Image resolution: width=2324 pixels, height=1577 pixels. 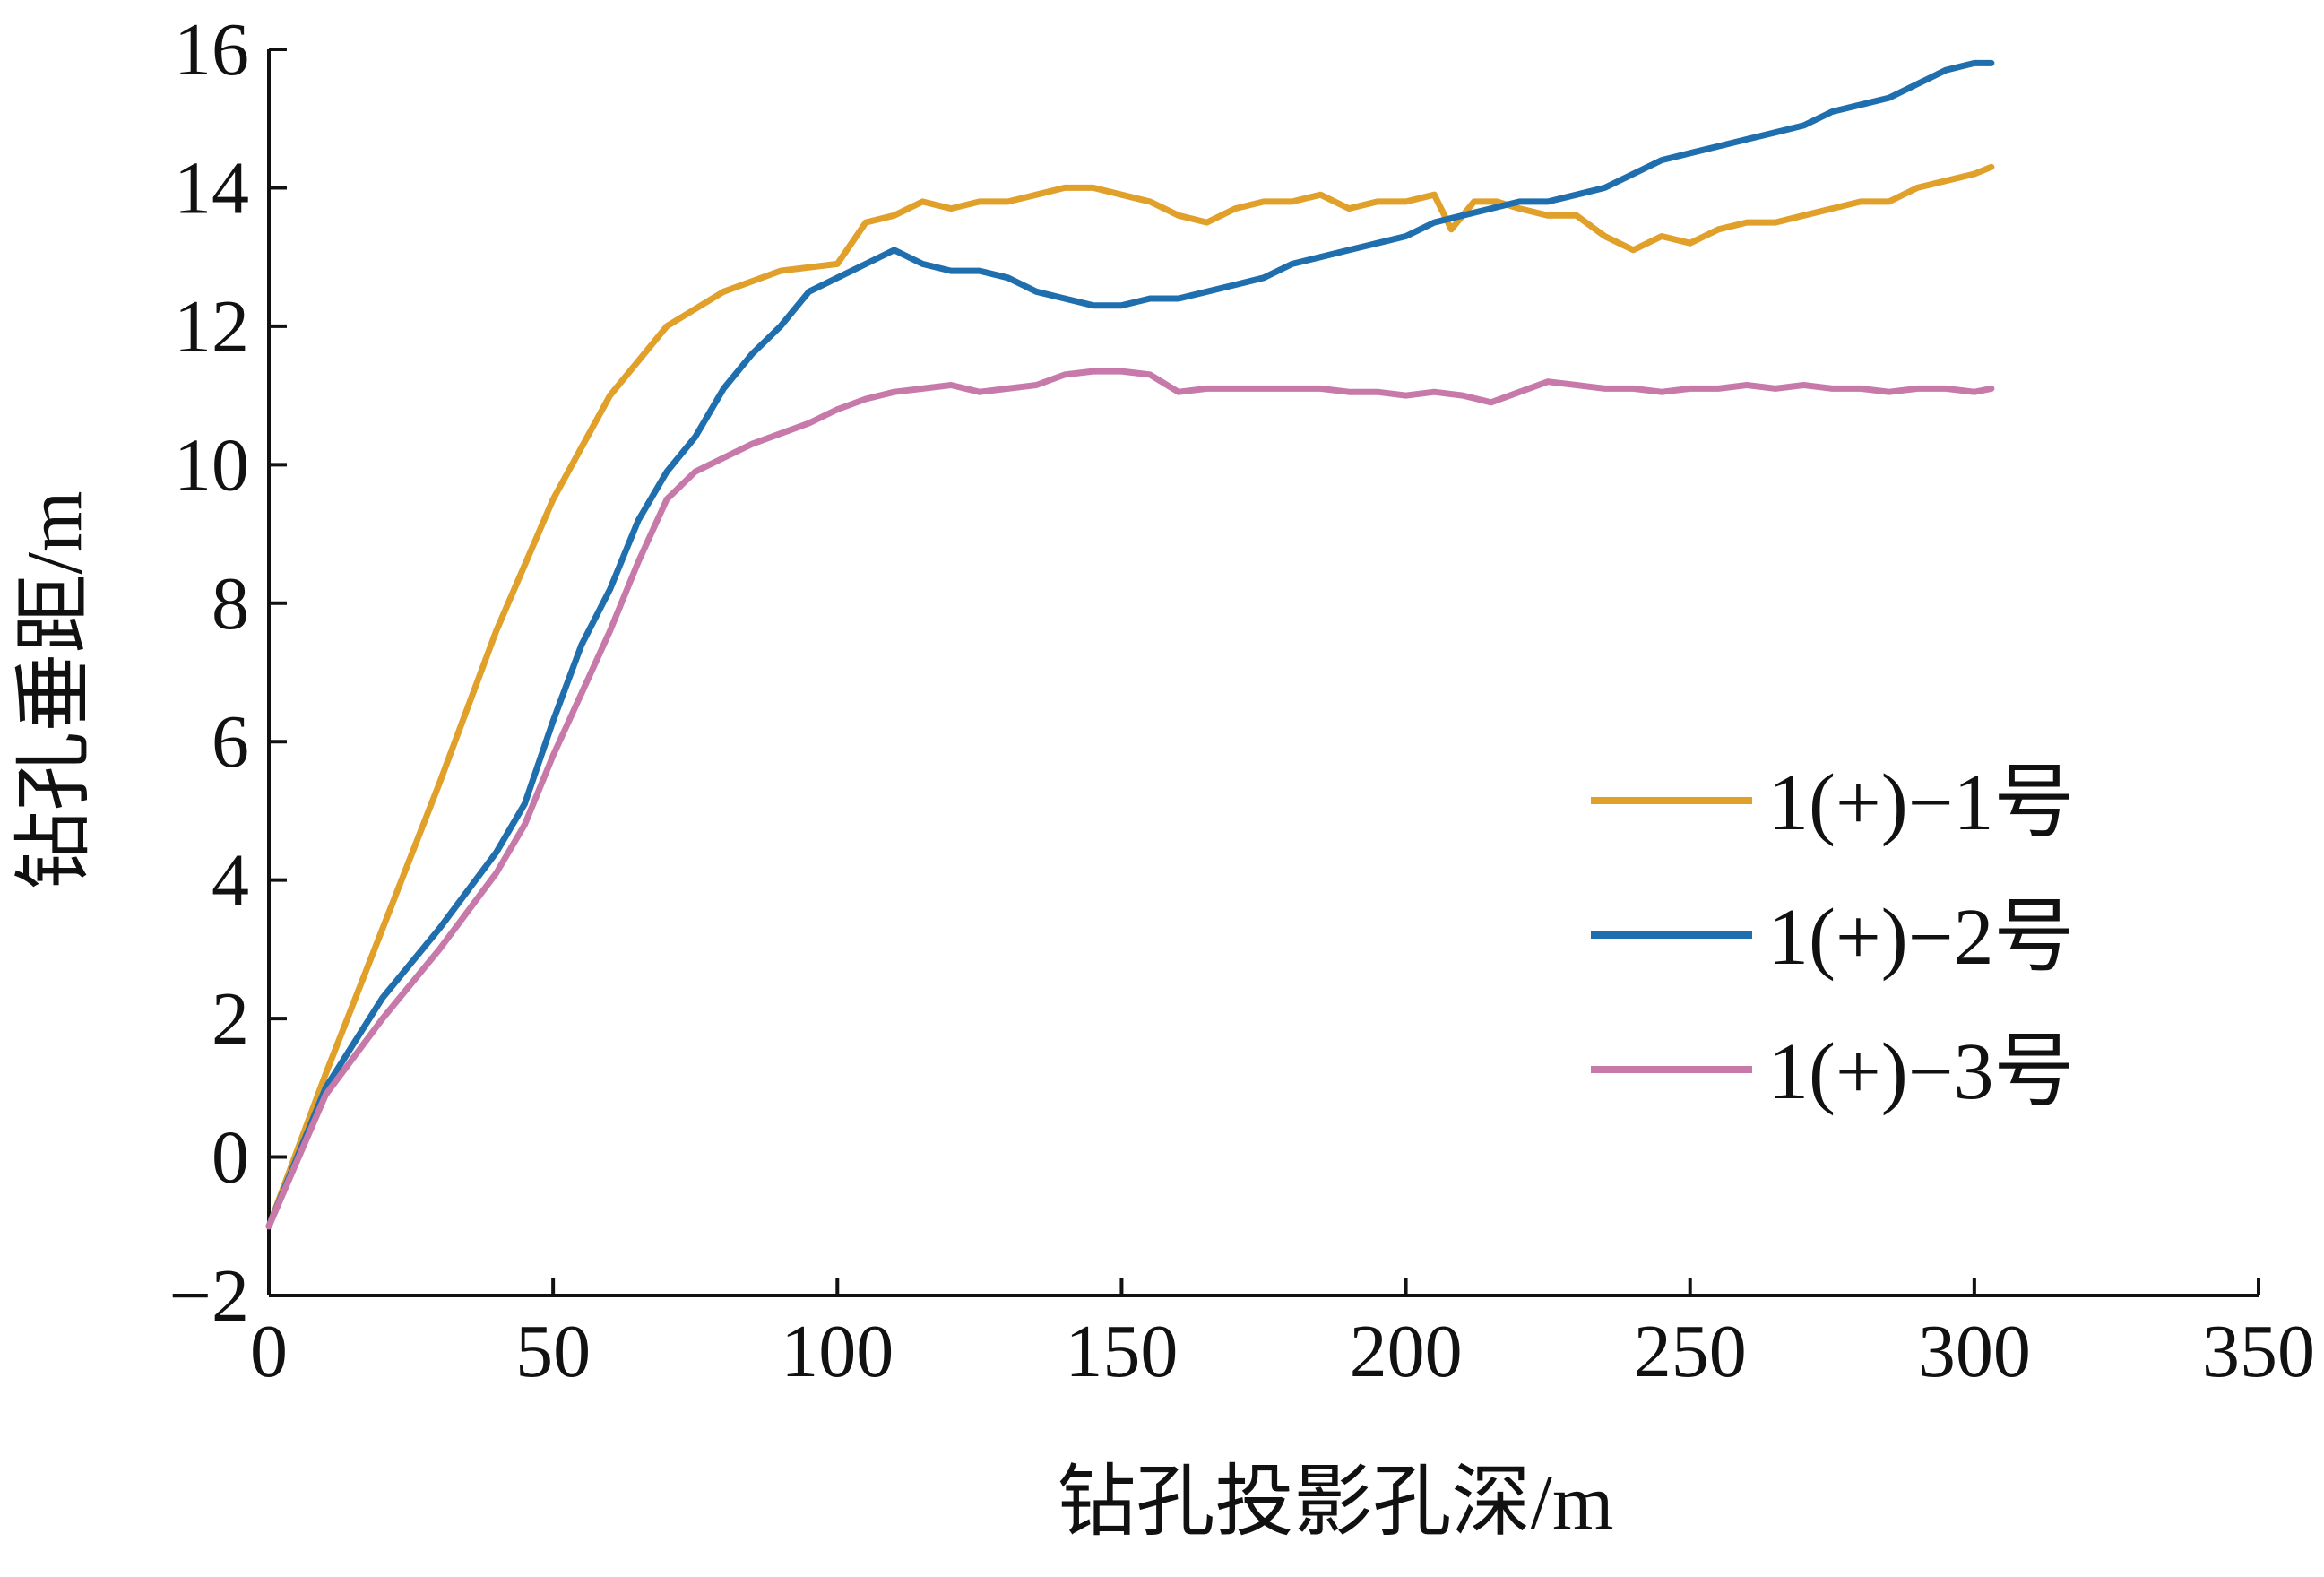 What do you see at coordinates (1921, 802) in the screenshot?
I see `legend-label-1: 1(+)−1号` at bounding box center [1921, 802].